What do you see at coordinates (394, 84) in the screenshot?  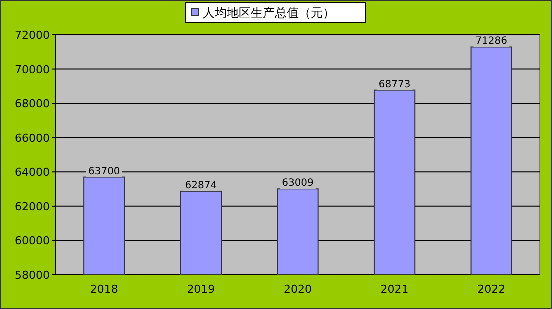 I see `data-label: 68773` at bounding box center [394, 84].